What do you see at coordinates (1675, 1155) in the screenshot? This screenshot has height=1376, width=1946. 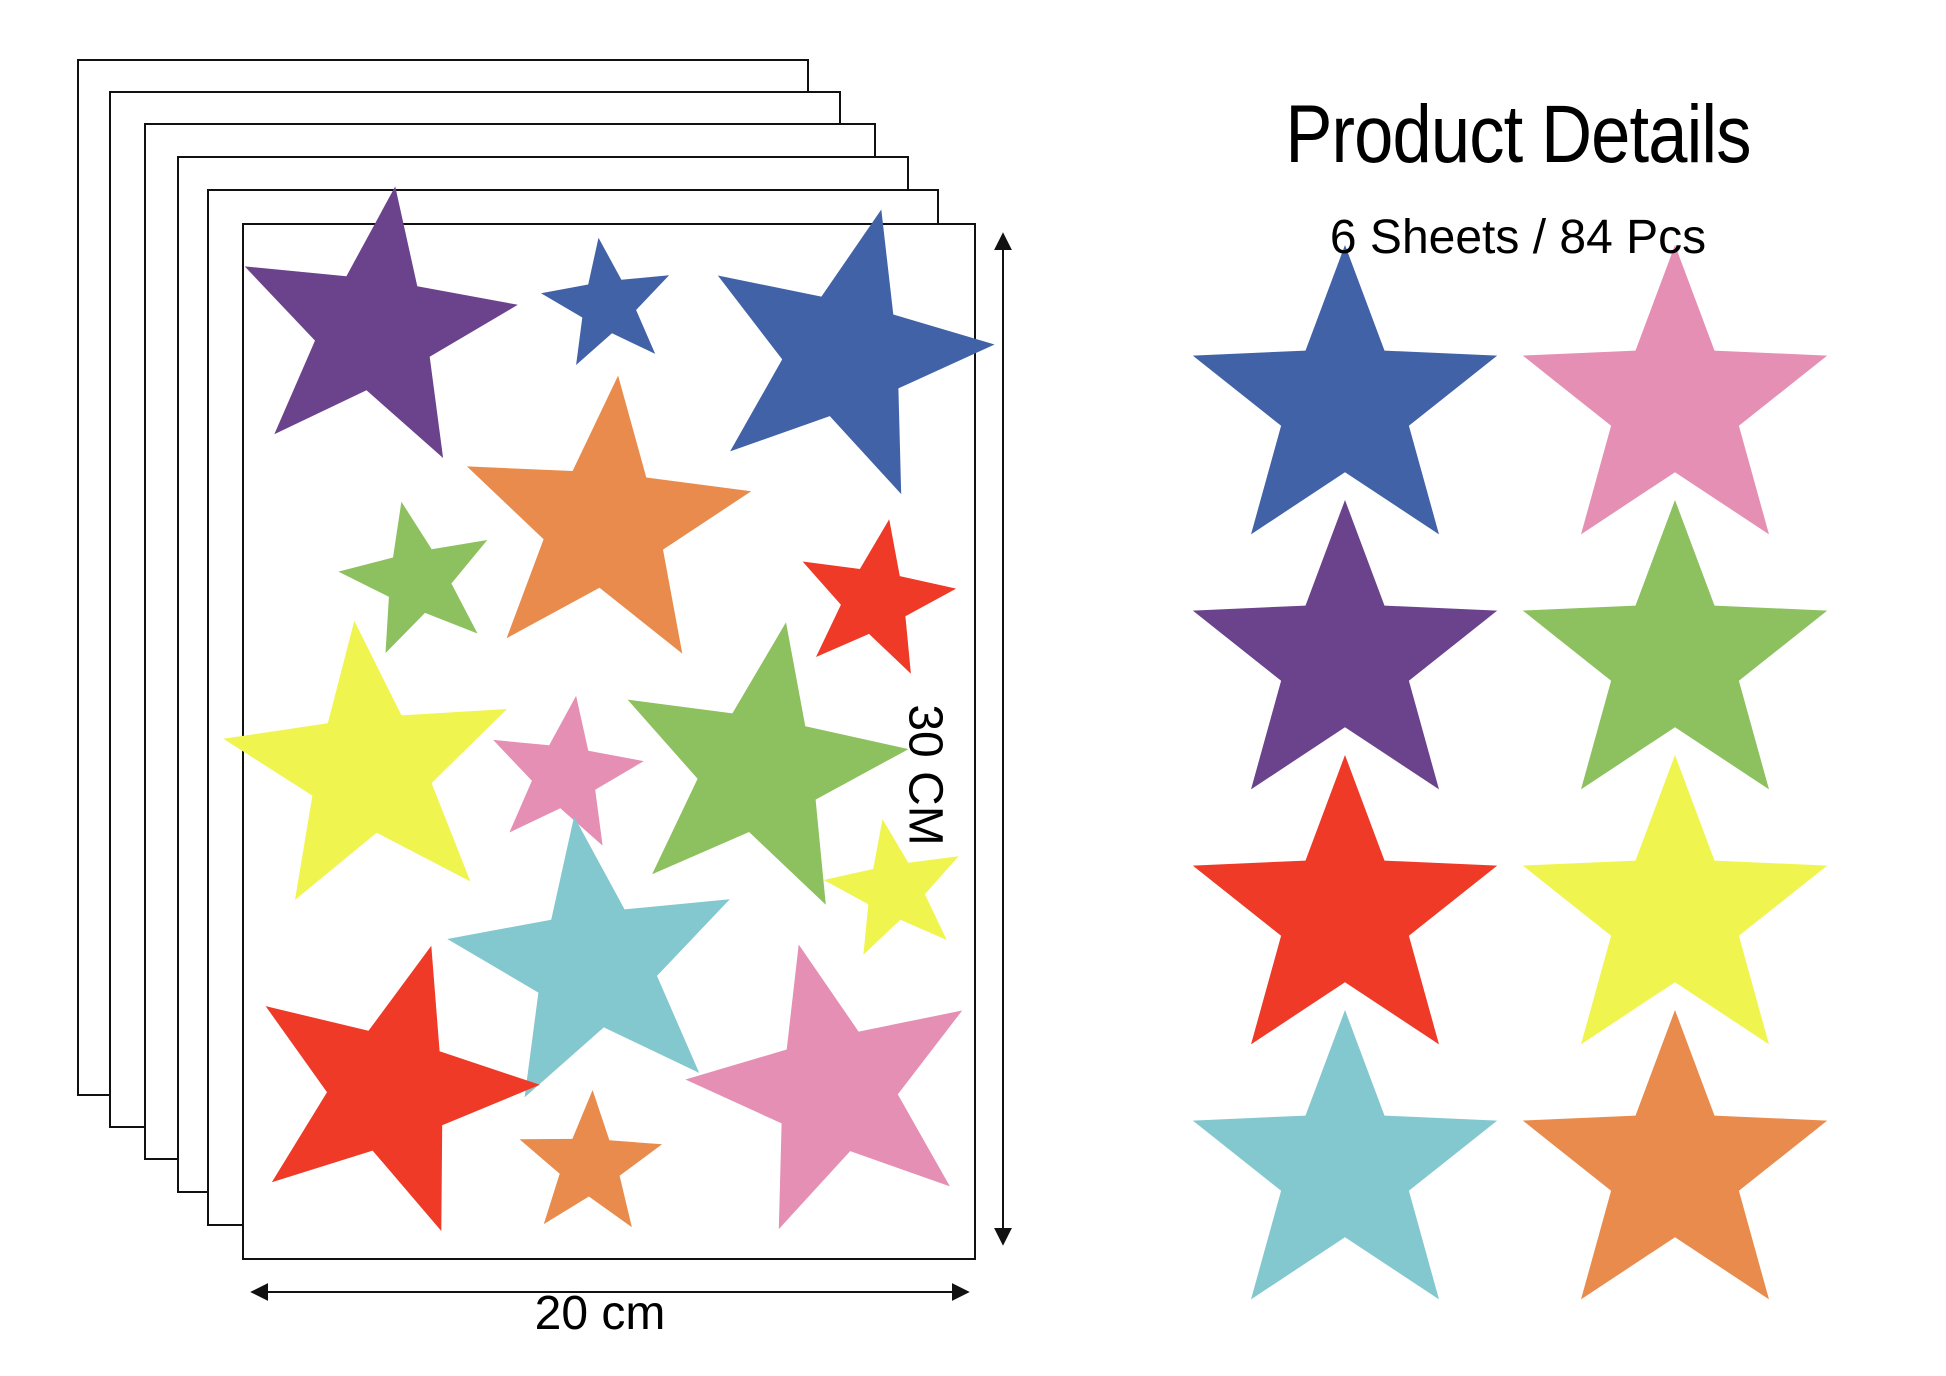 I see `orange-star-sample` at bounding box center [1675, 1155].